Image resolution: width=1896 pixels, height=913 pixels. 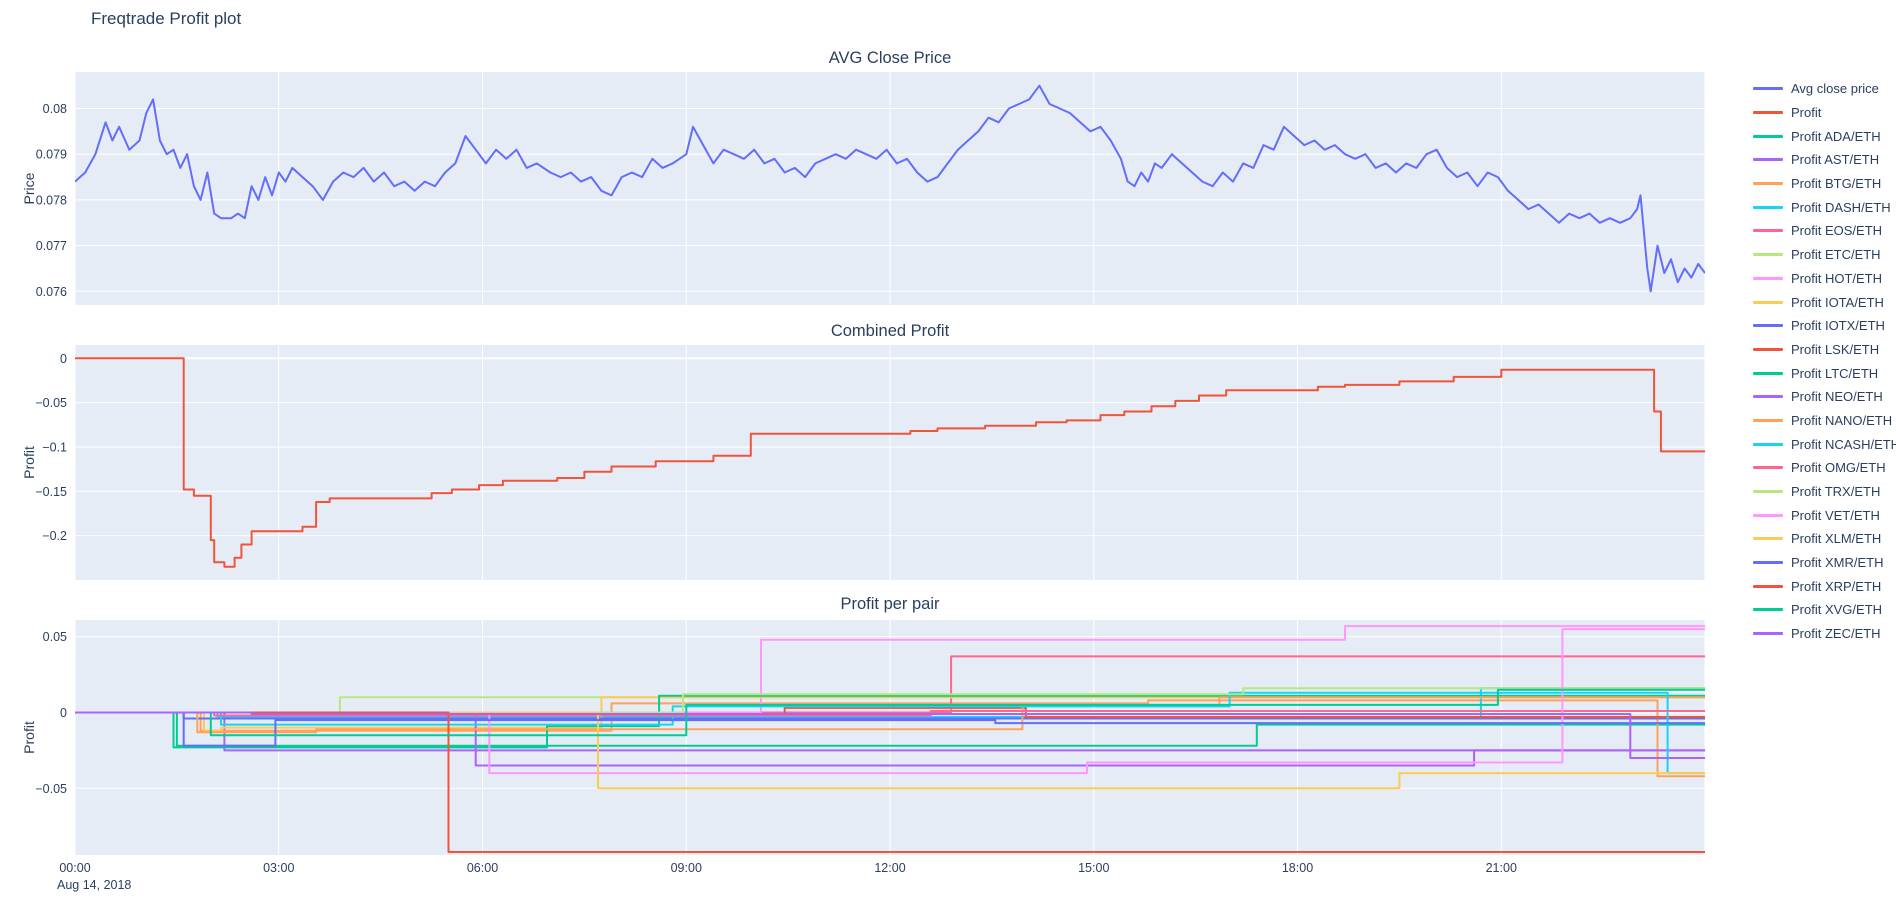 I want to click on x-tick-label: 18:00, so click(x=1297, y=868).